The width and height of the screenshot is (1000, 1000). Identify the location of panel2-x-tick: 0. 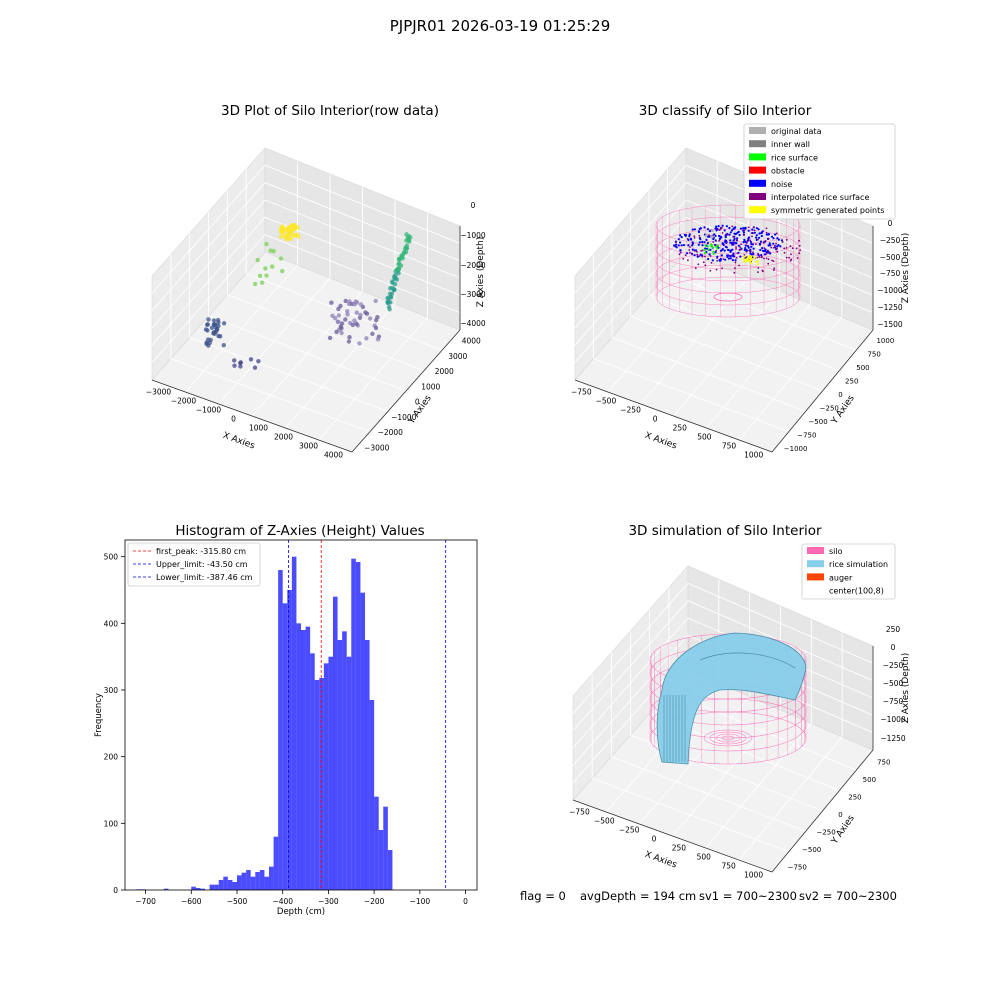
(655, 419).